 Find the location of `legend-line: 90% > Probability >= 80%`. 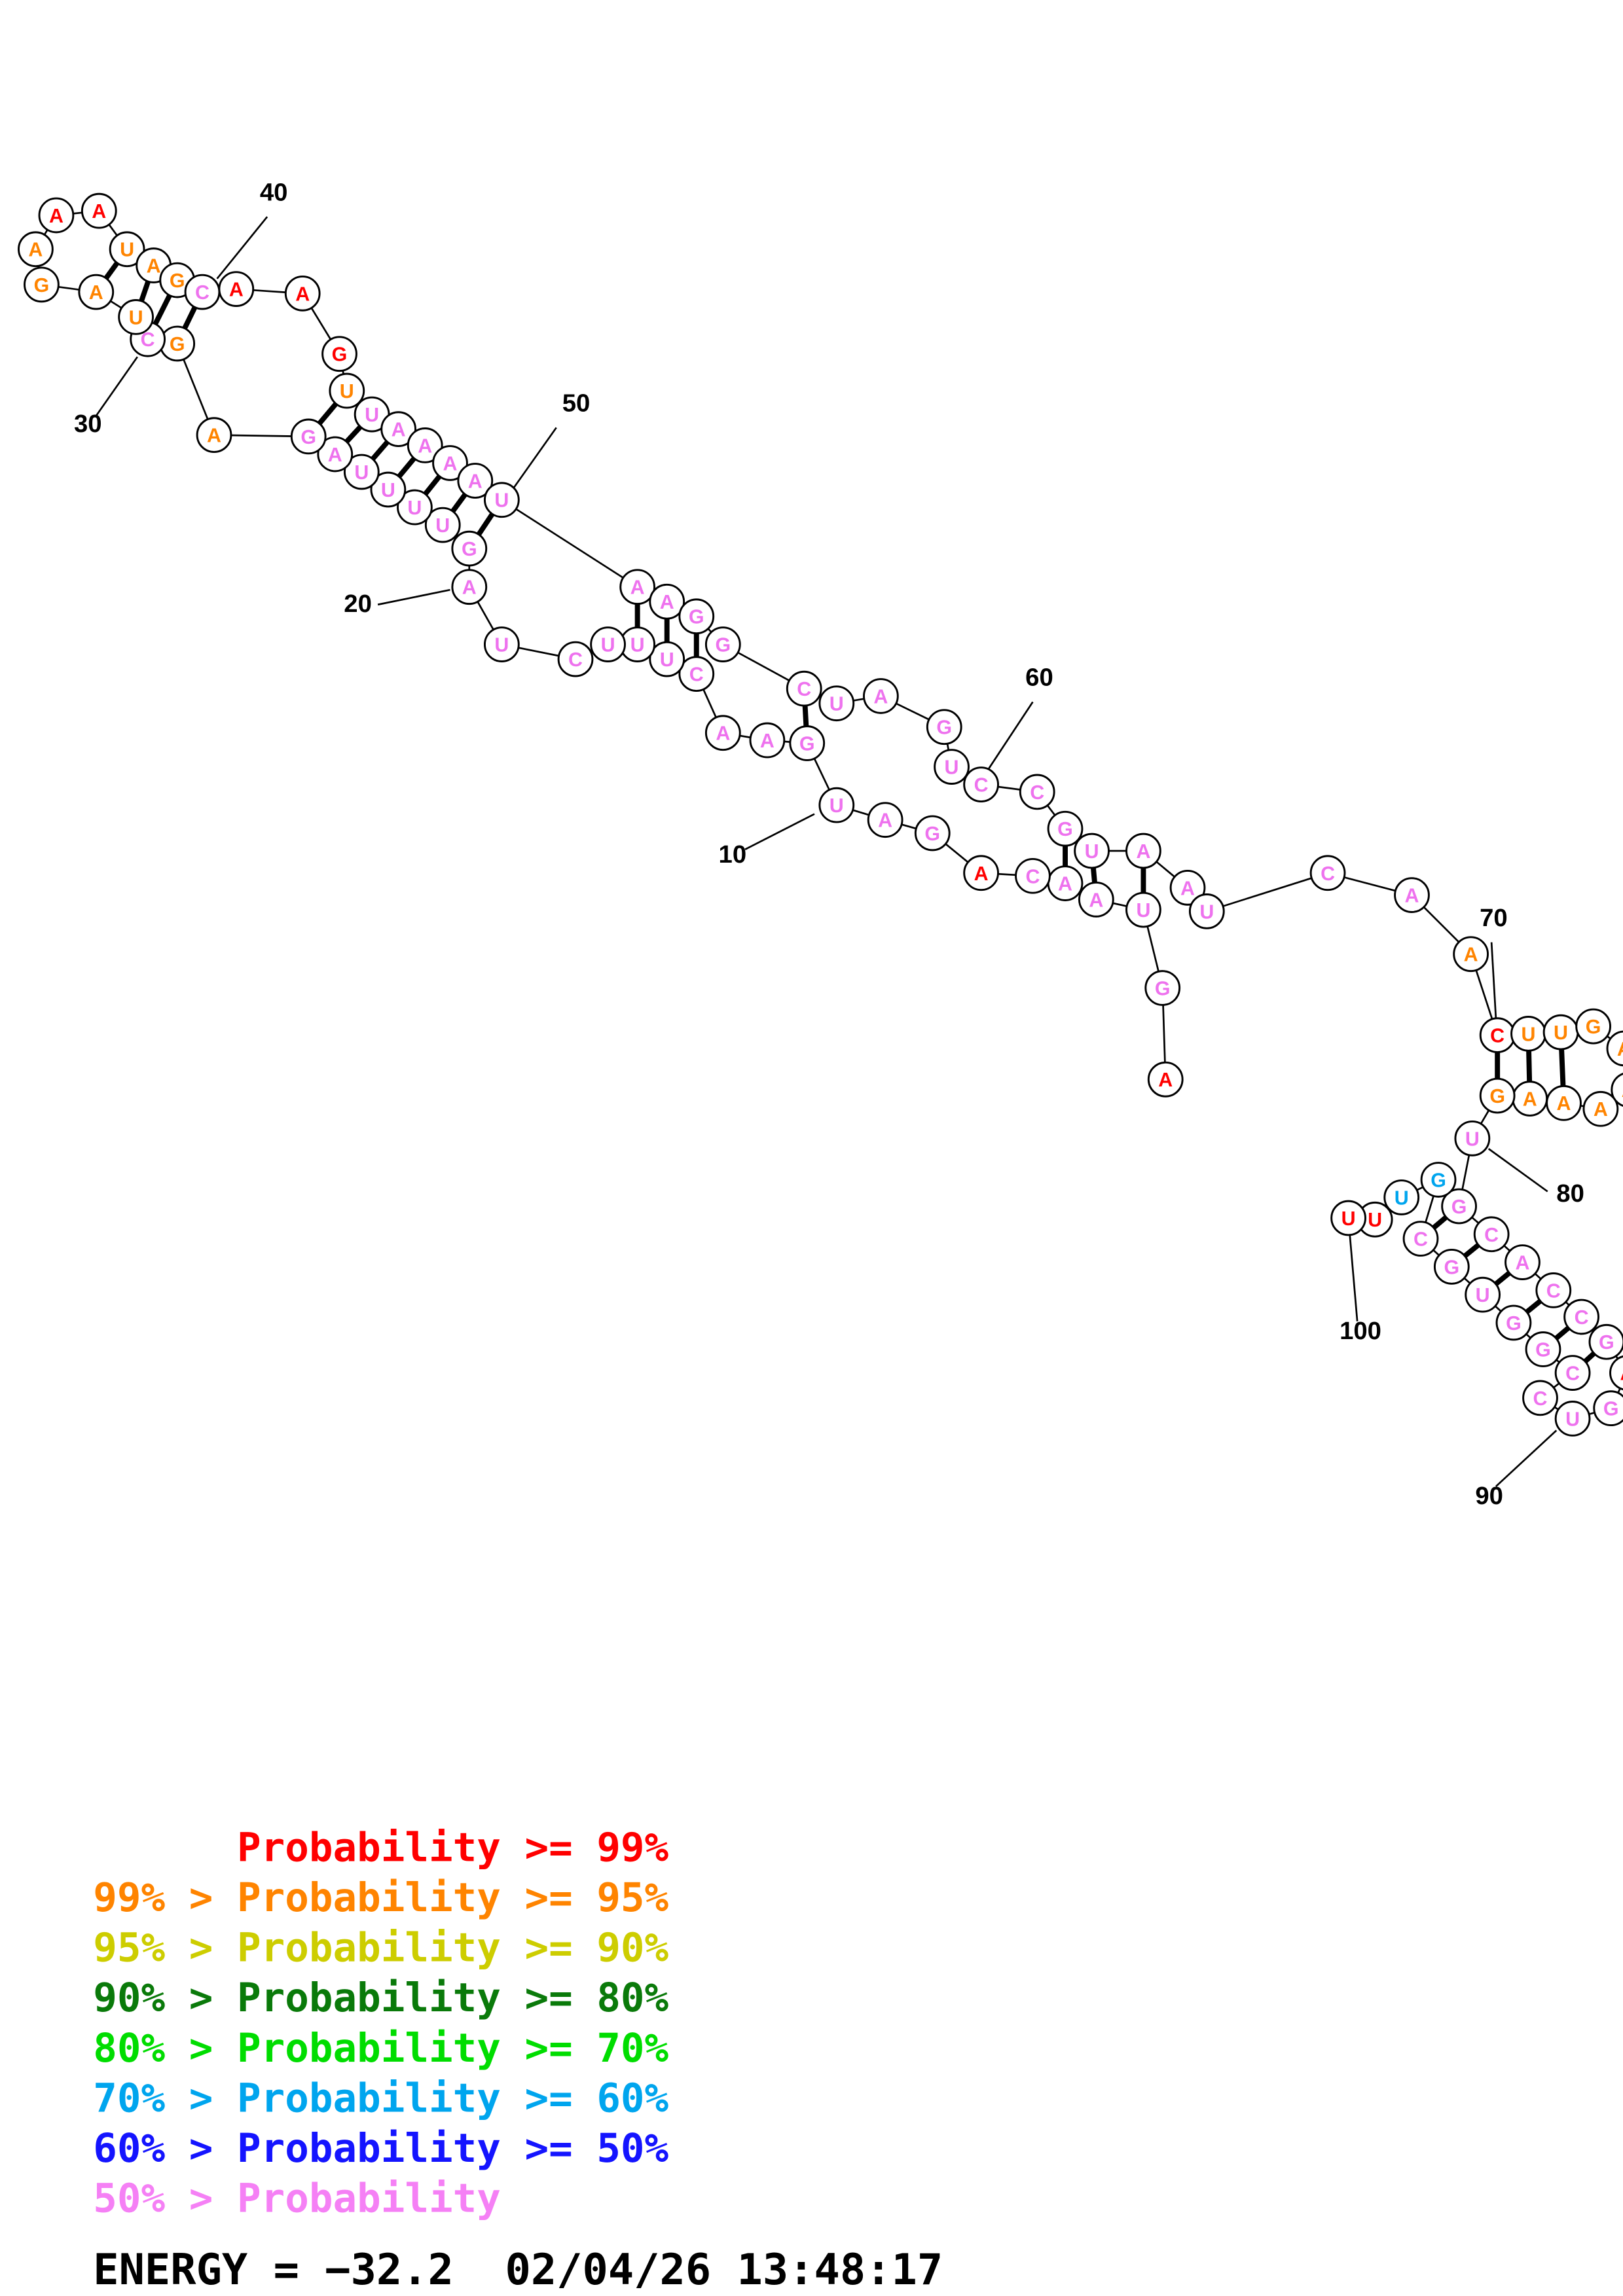

legend-line: 90% > Probability >= 80% is located at coordinates (380, 1998).